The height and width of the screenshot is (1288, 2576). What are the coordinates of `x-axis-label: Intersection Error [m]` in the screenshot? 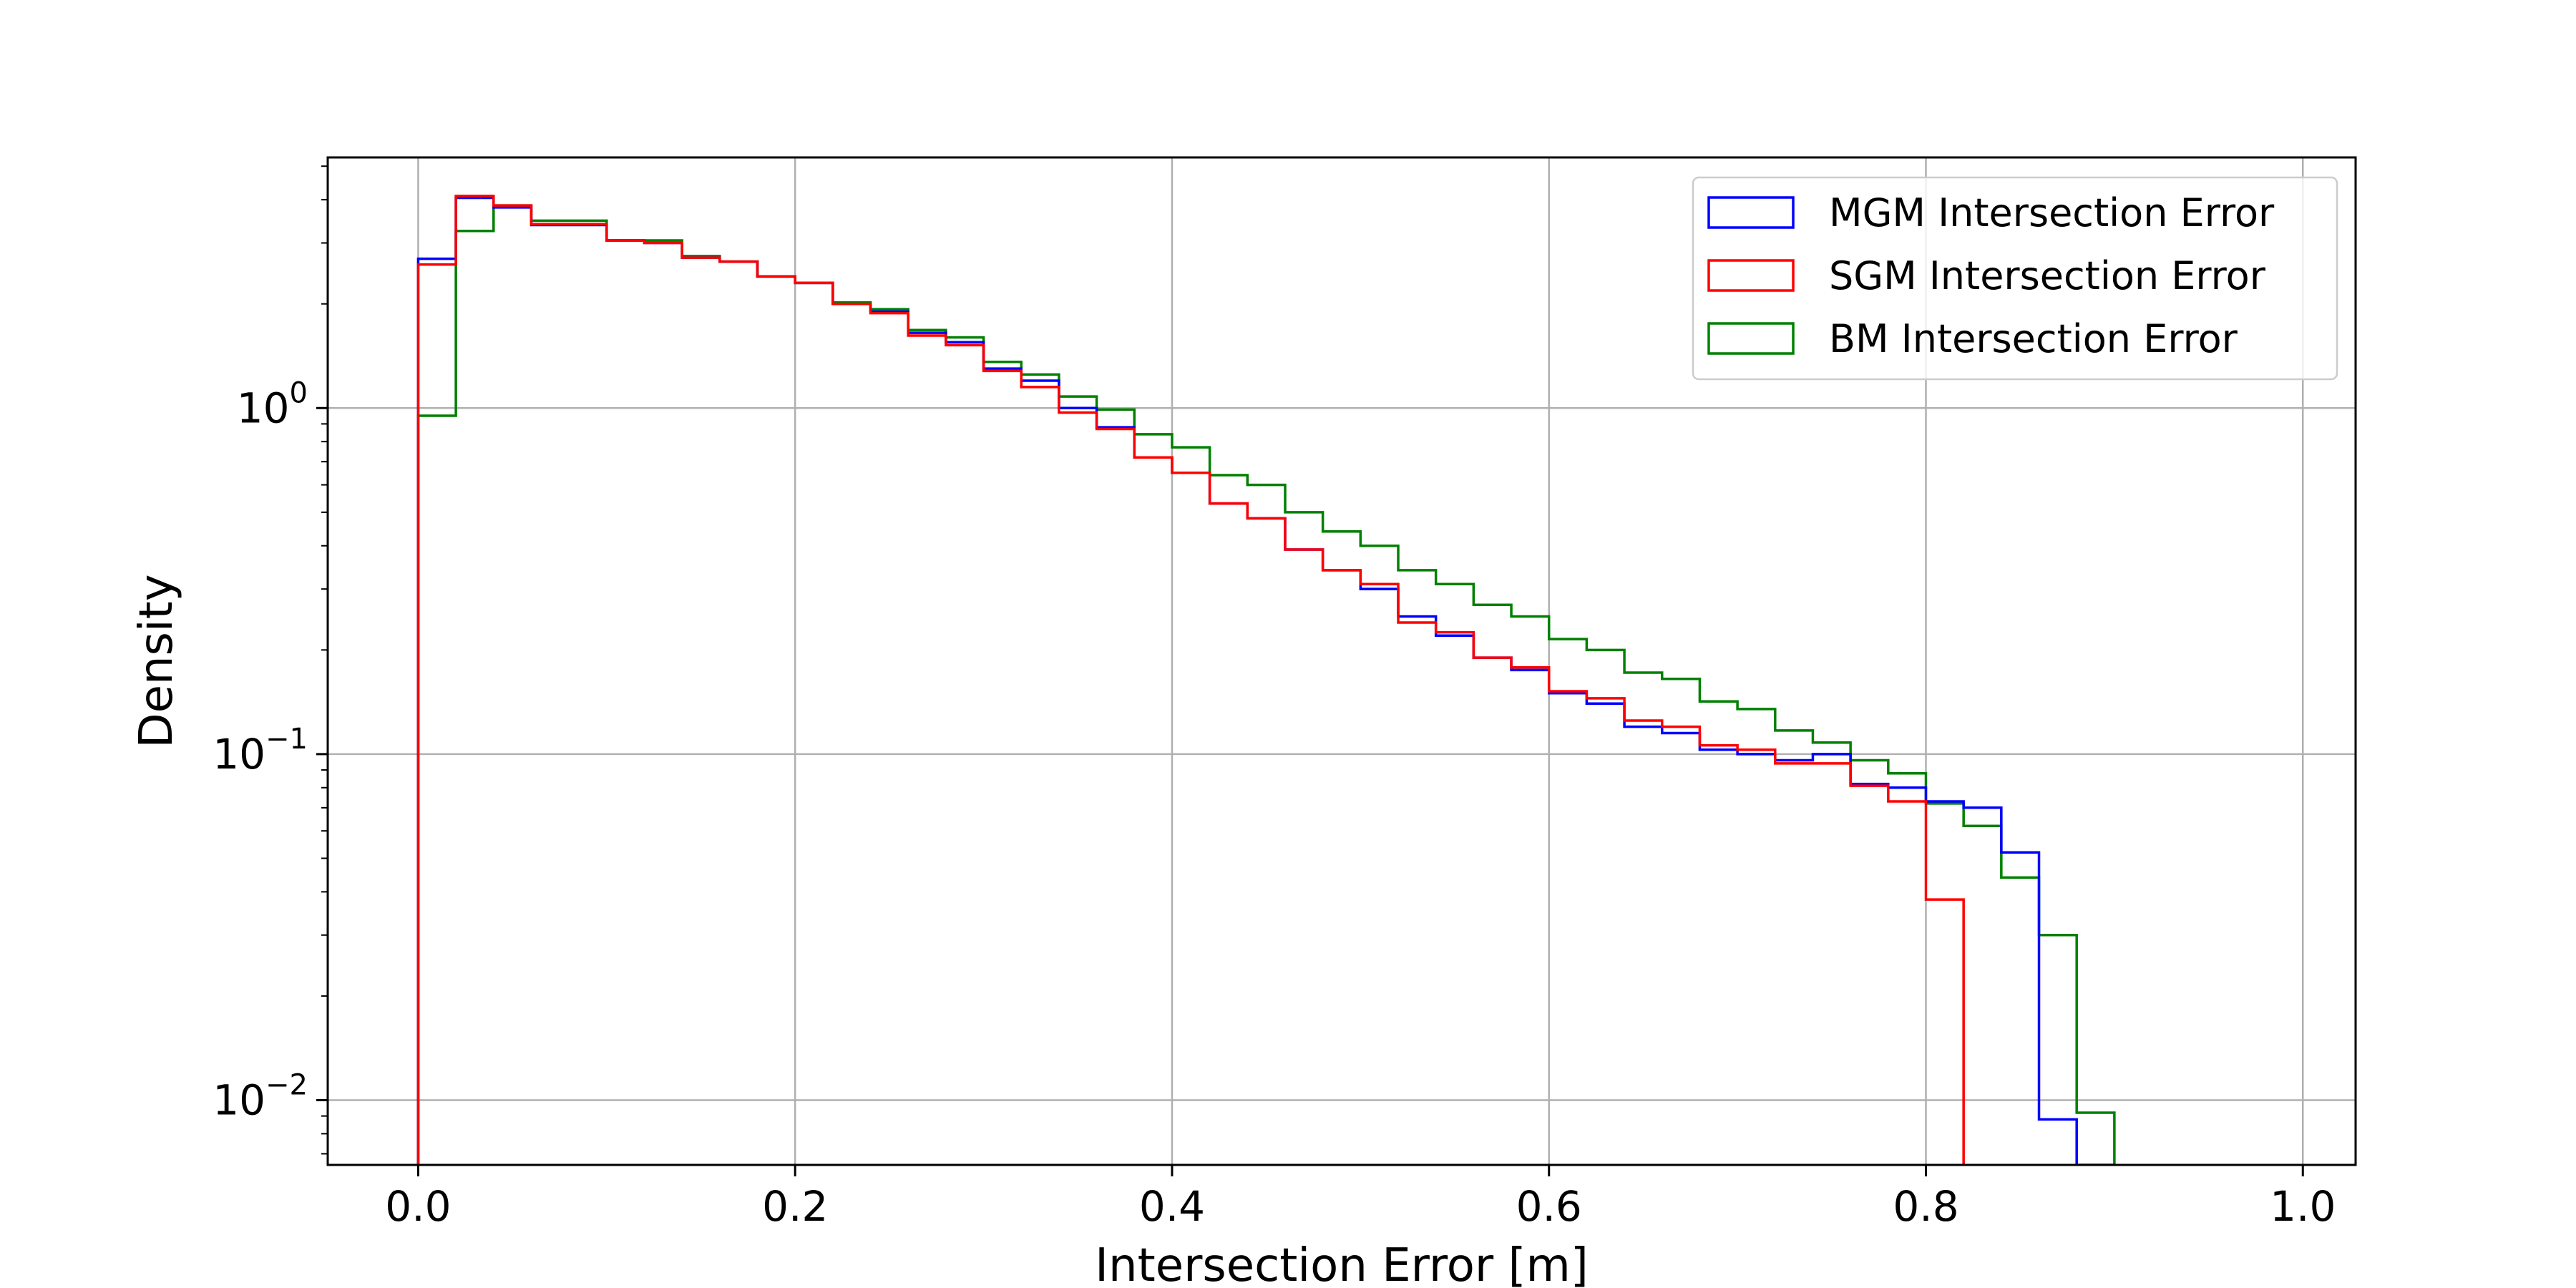 It's located at (1342, 1263).